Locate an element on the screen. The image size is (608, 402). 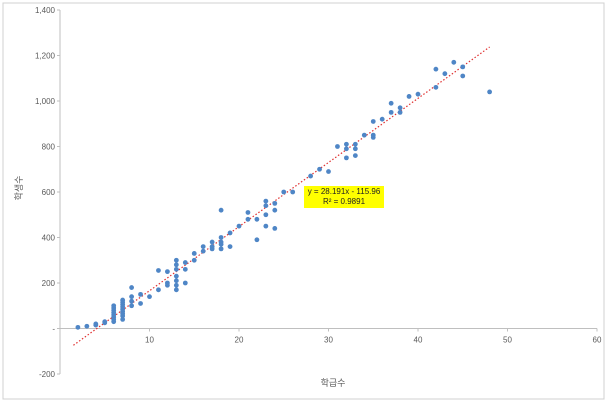
trendline-r2: R² = 0.9891 is located at coordinates (344, 201).